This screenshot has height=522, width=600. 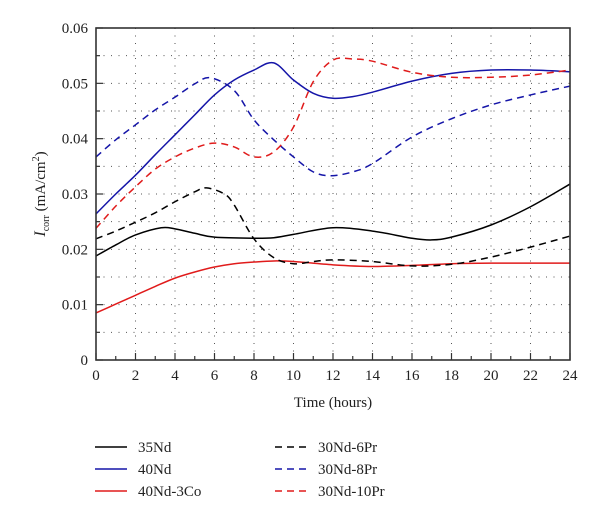 I want to click on x-tick-label: 6, so click(x=215, y=376).